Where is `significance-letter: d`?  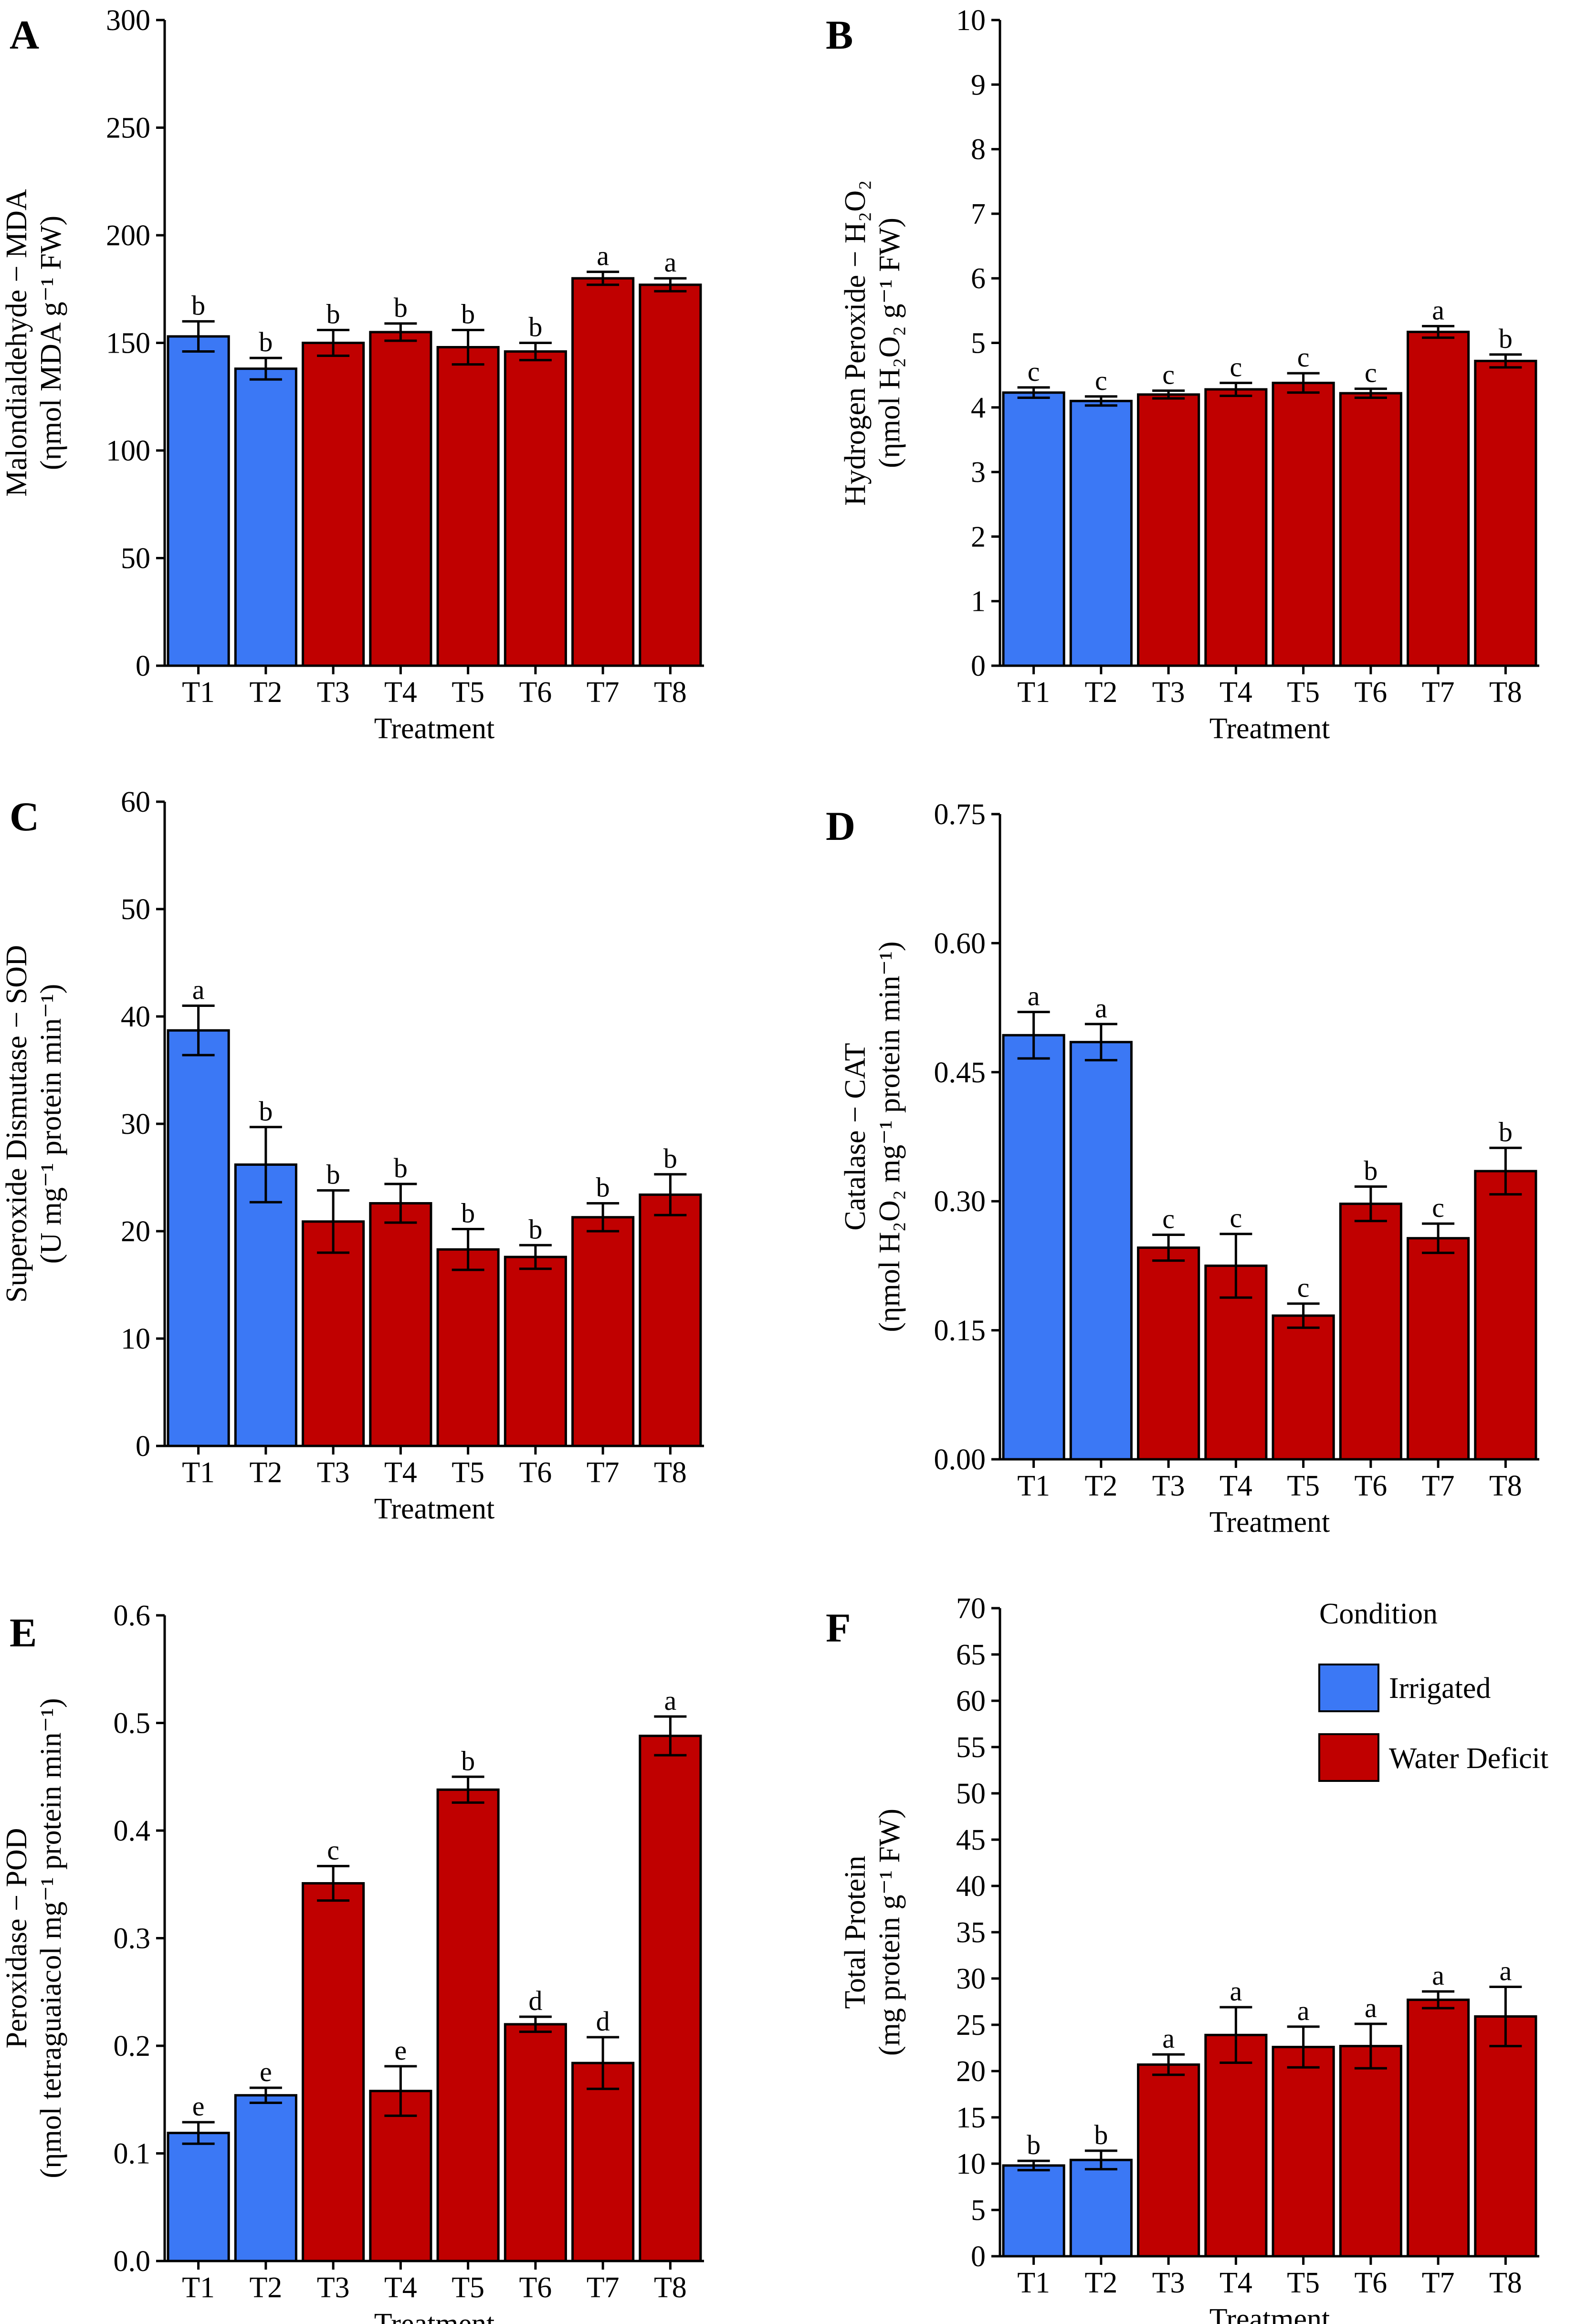 significance-letter: d is located at coordinates (535, 2001).